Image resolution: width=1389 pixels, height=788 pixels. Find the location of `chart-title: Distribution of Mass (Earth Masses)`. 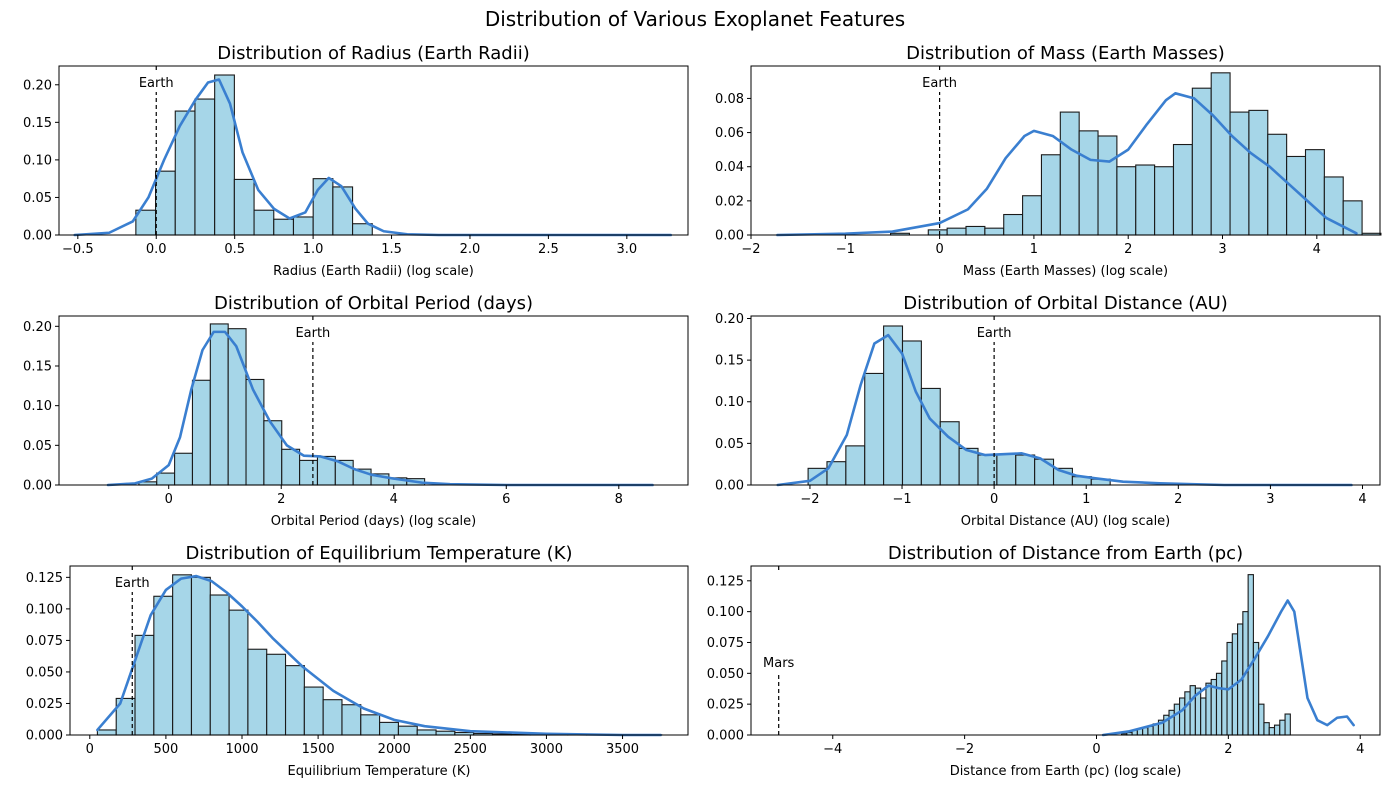

chart-title: Distribution of Mass (Earth Masses) is located at coordinates (1065, 53).